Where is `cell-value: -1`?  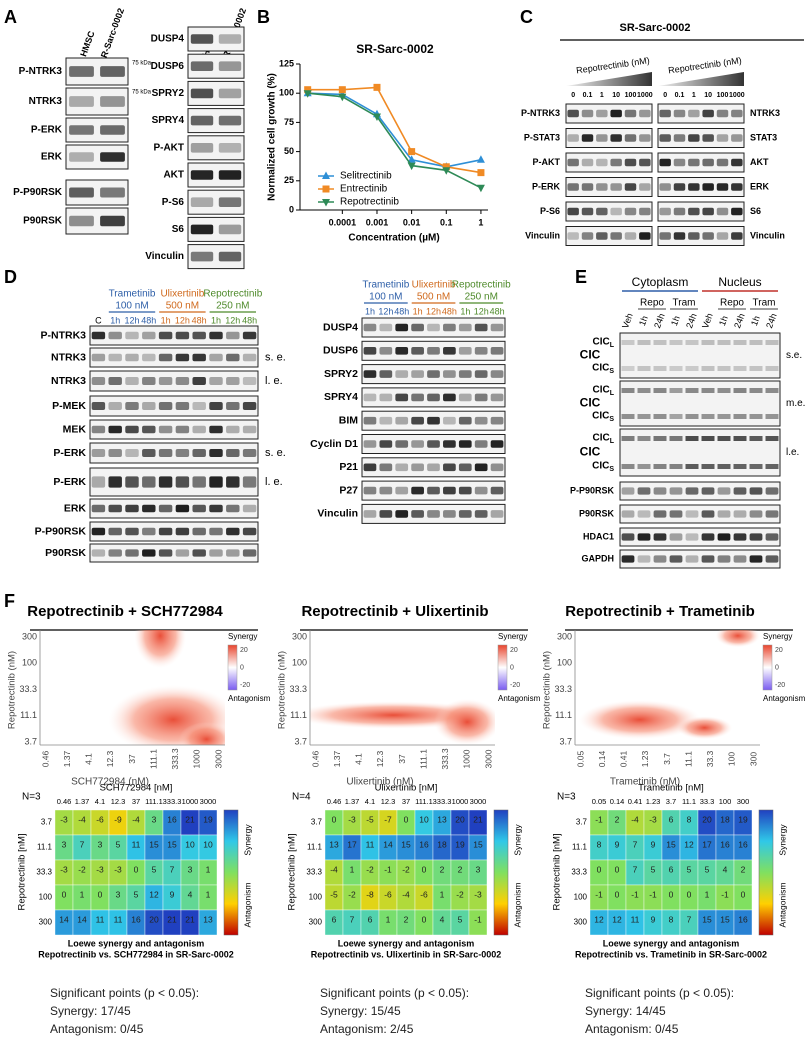
cell-value: -1 is located at coordinates (599, 894).